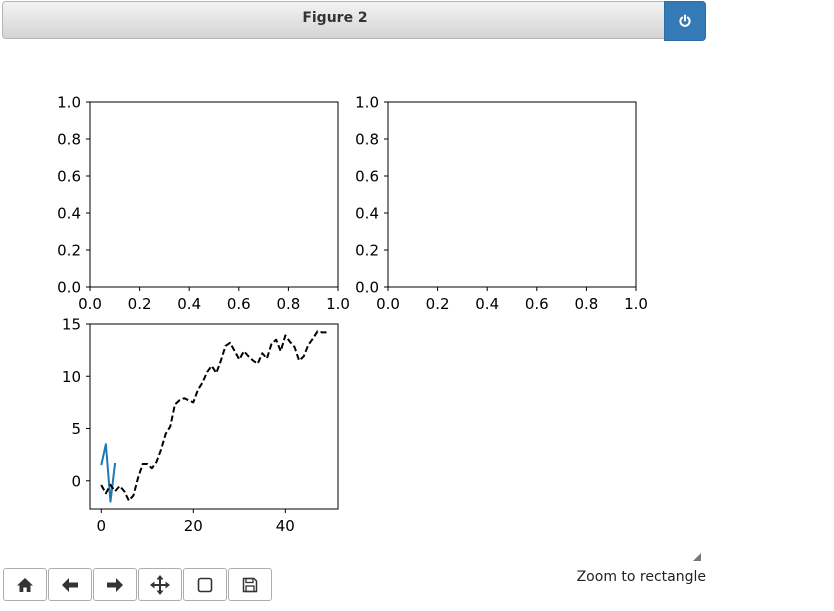  I want to click on subplot-2: 0.0 0.2 0.4 0.6 0.8 1.0 0.0 0.2 0.4 0.6 0.8 1.0, so click(501, 204).